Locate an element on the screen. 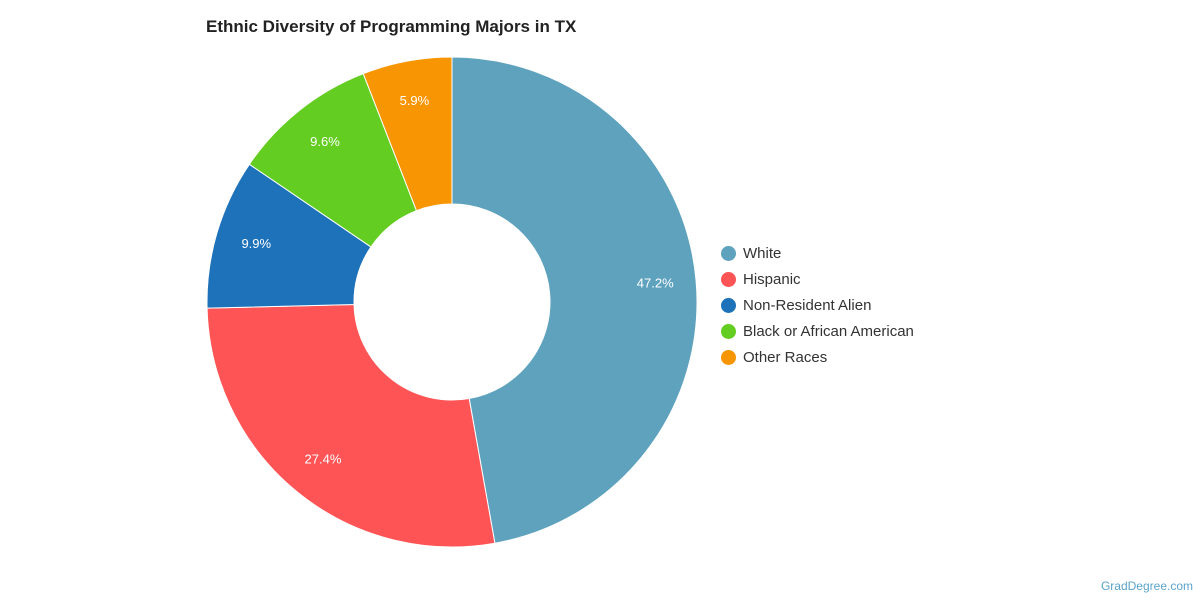 Image resolution: width=1200 pixels, height=600 pixels. slice-other-races is located at coordinates (407, 134).